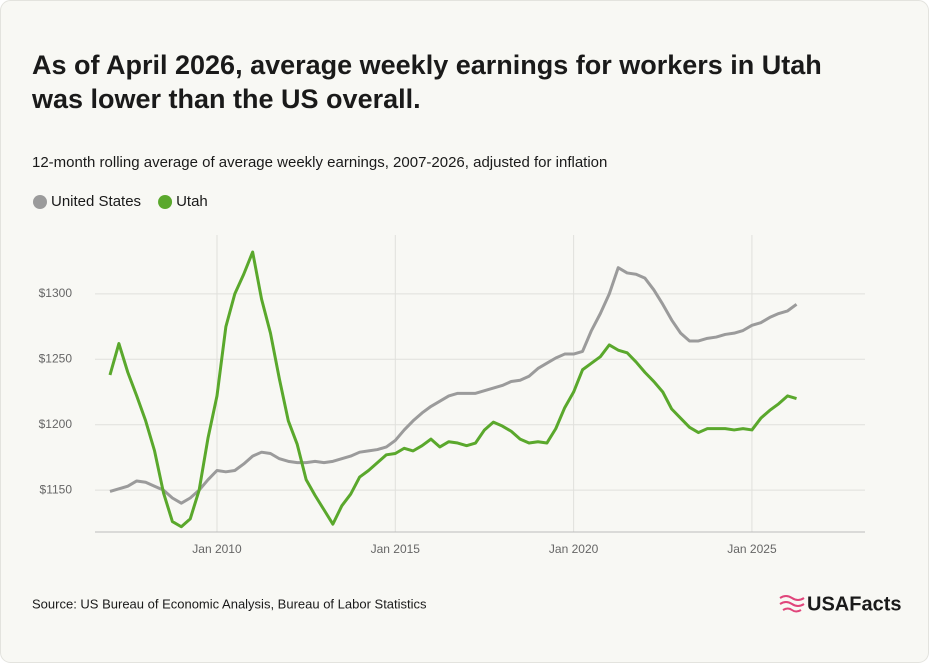 The width and height of the screenshot is (929, 663). What do you see at coordinates (96, 201) in the screenshot?
I see `legend-label: United States` at bounding box center [96, 201].